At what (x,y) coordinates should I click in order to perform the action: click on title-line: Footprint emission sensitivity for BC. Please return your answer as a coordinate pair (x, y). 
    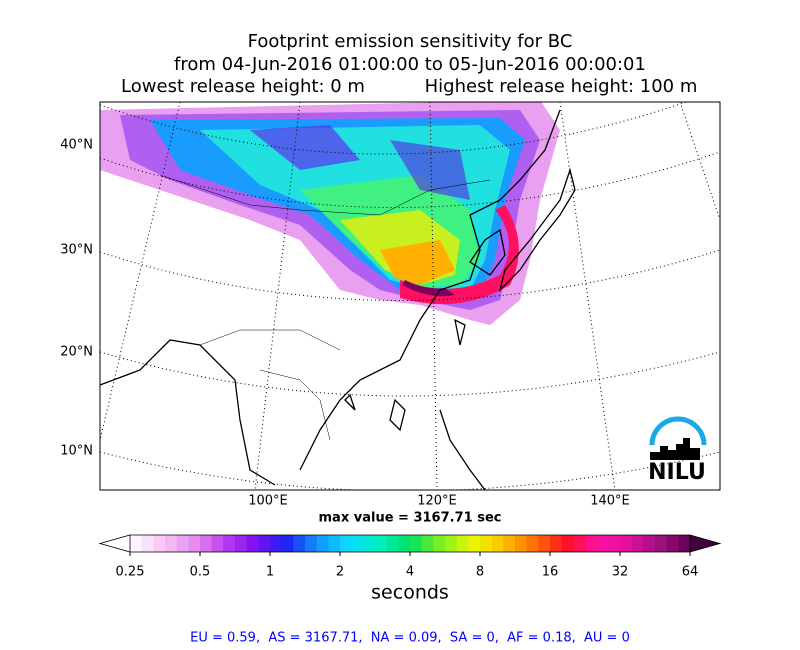
    Looking at the image, I should click on (410, 41).